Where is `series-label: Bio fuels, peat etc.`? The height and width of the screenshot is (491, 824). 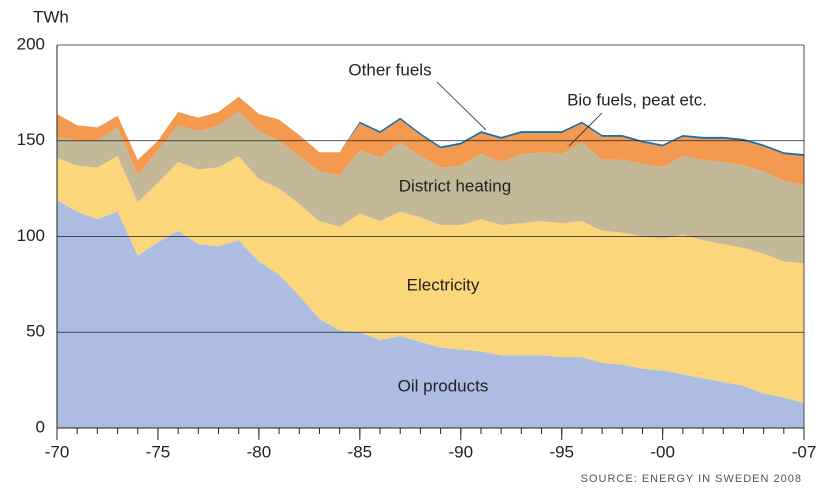
series-label: Bio fuels, peat etc. is located at coordinates (637, 99).